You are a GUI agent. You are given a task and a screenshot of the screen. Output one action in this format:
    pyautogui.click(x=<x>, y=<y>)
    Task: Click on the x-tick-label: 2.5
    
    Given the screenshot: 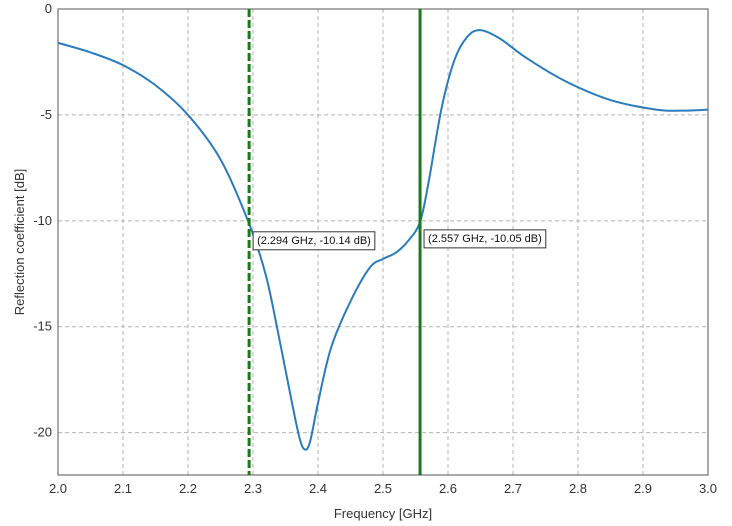 What is the action you would take?
    pyautogui.click(x=383, y=488)
    